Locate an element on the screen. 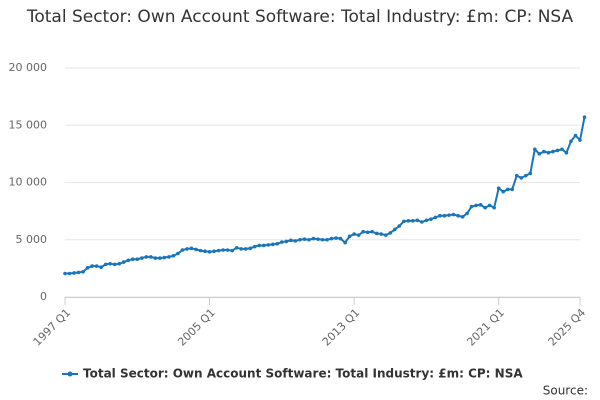  x-tick-label: 2005 Q1 is located at coordinates (196, 327).